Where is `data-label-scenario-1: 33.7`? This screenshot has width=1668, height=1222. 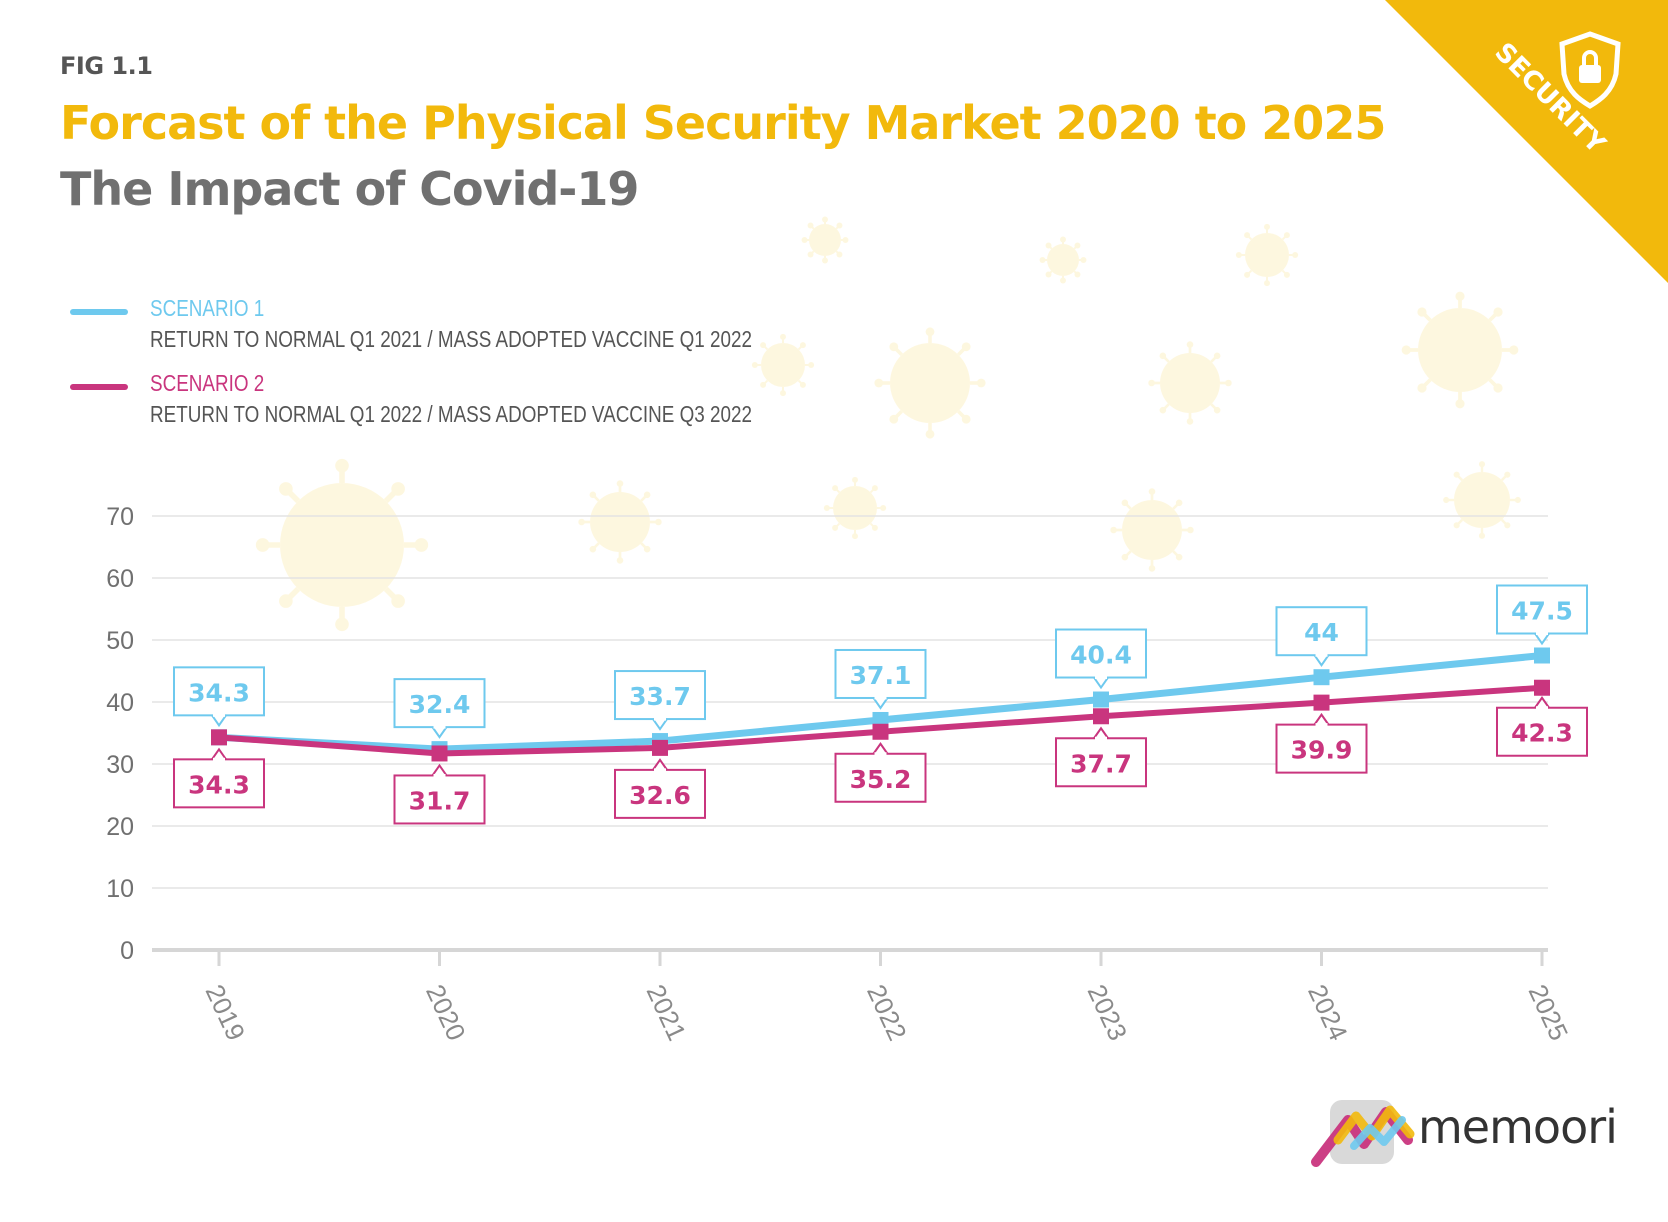
data-label-scenario-1: 33.7 is located at coordinates (660, 700).